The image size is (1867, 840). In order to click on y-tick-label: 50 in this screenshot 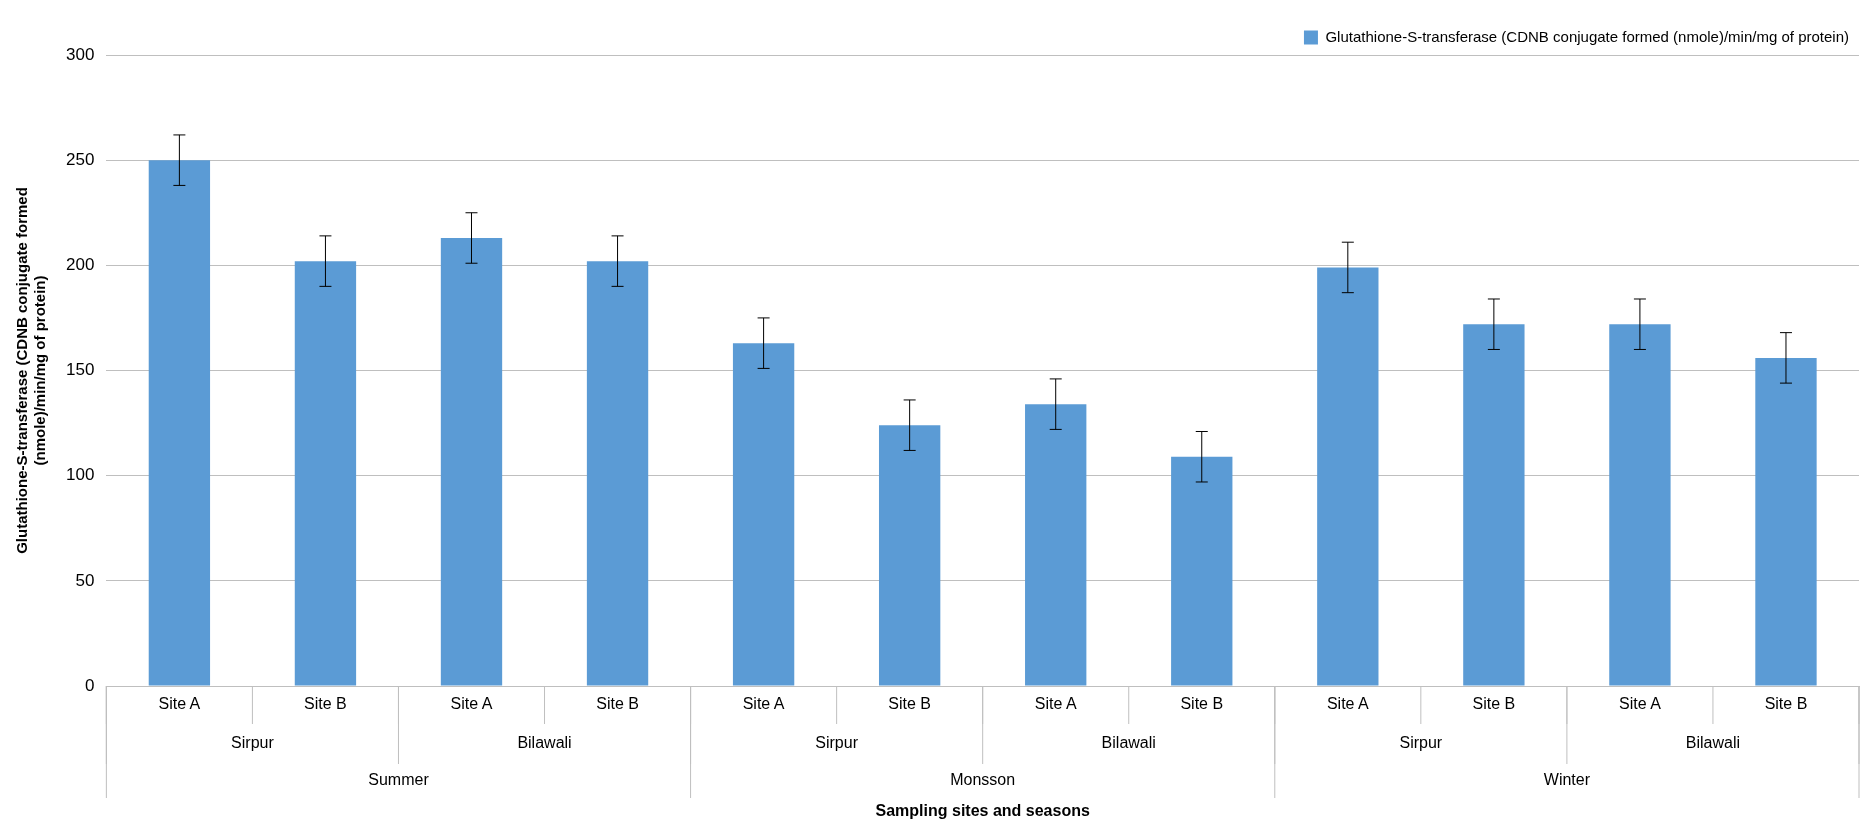, I will do `click(85, 580)`.